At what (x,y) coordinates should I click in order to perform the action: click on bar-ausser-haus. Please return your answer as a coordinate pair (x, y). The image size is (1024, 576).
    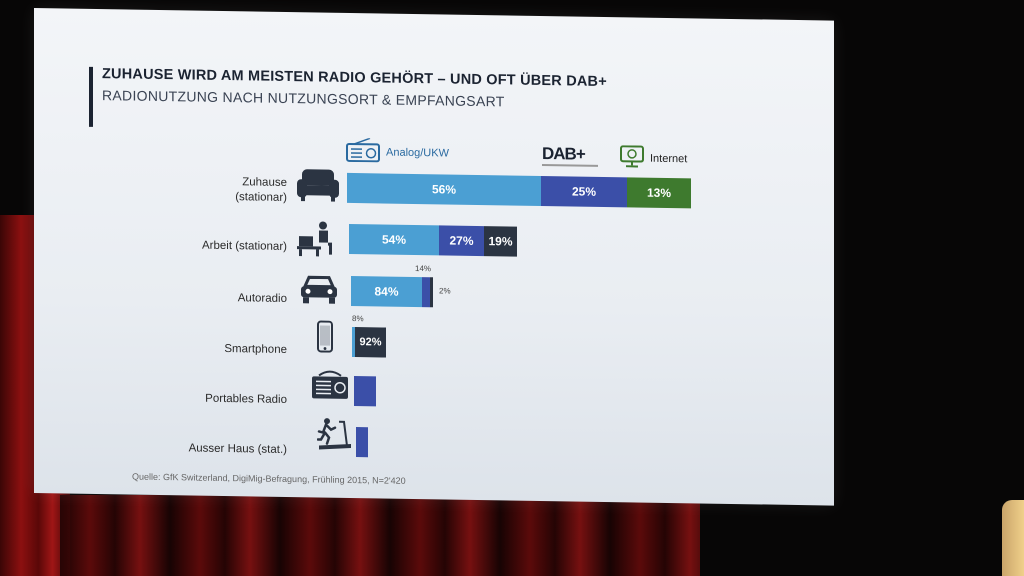
    Looking at the image, I should click on (362, 442).